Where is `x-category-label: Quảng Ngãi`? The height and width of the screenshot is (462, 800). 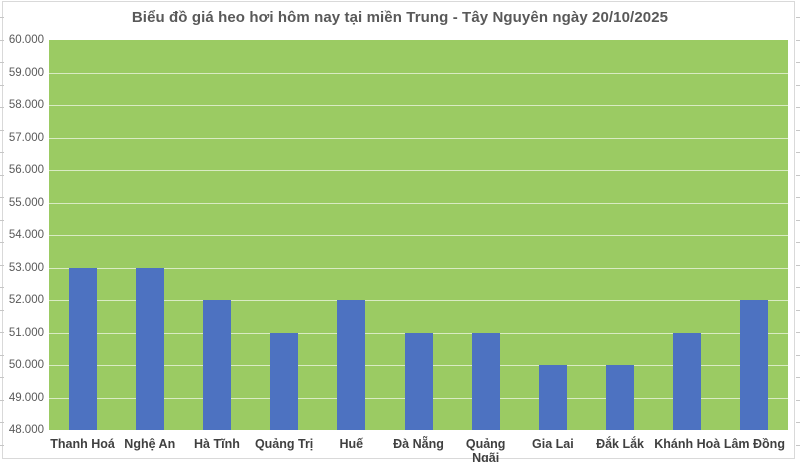 x-category-label: Quảng Ngãi is located at coordinates (485, 449).